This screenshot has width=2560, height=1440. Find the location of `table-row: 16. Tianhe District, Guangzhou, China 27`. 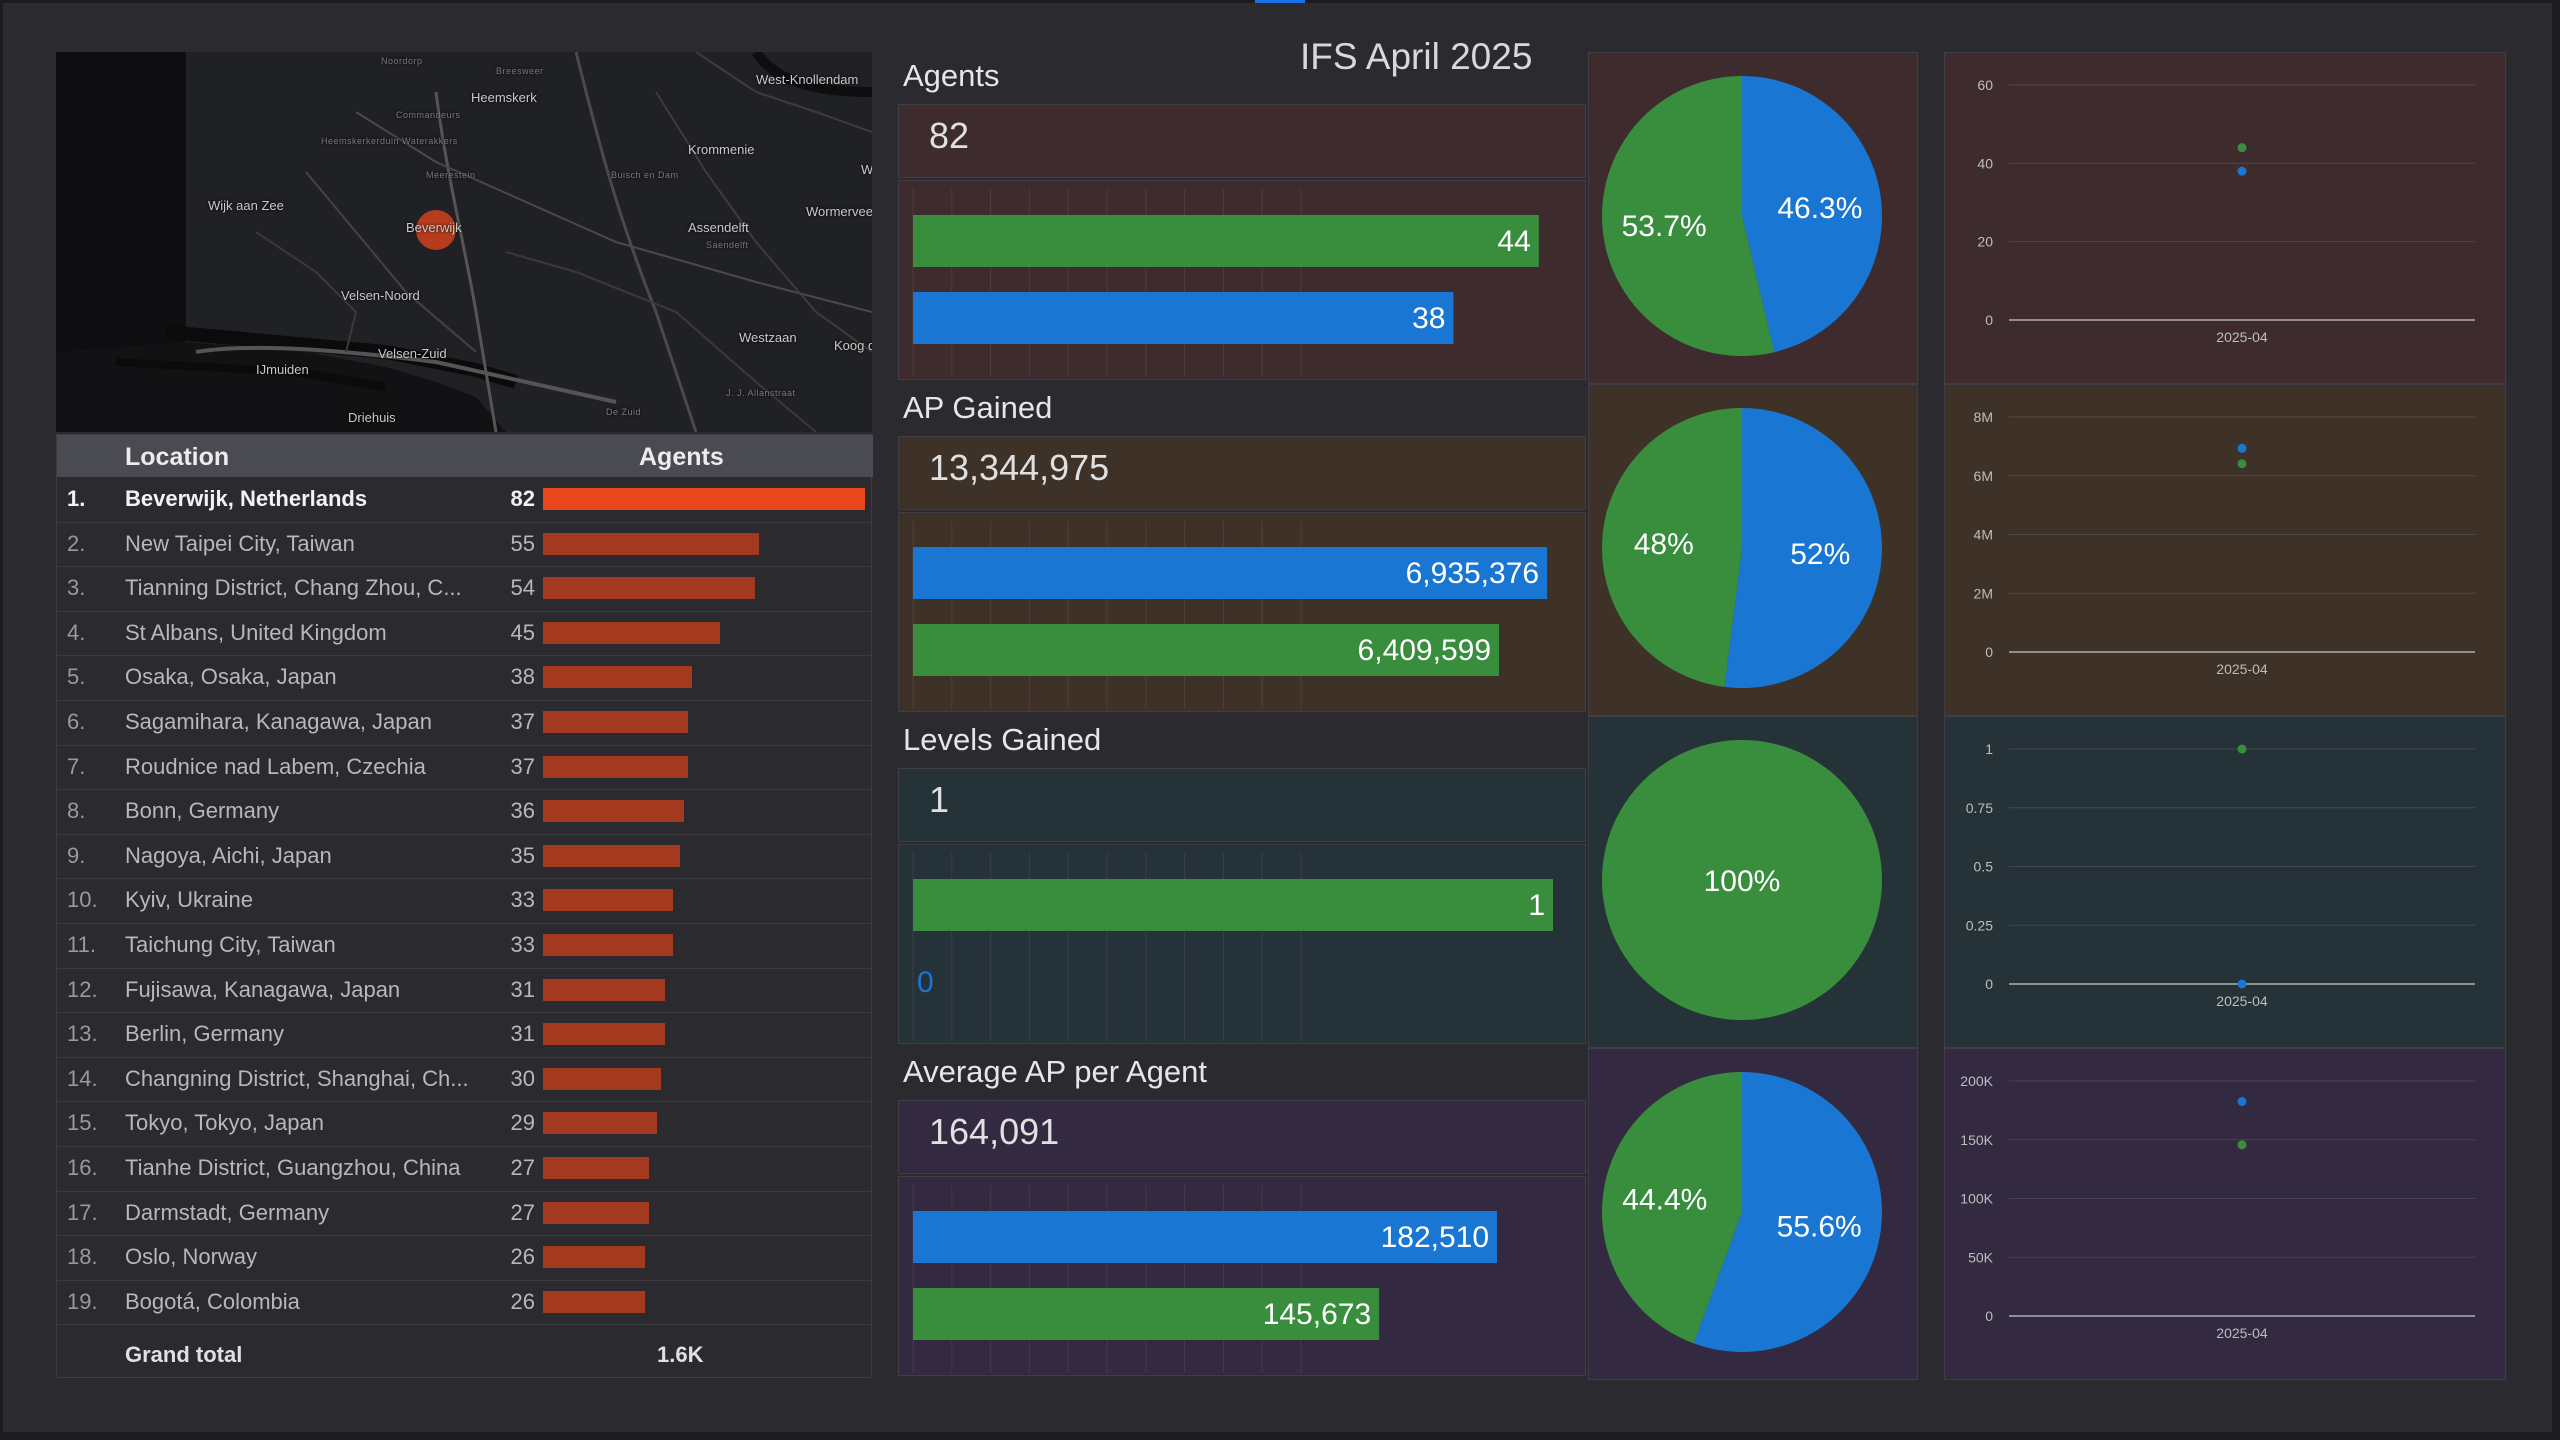

table-row: 16. Tianhe District, Guangzhou, China 27 is located at coordinates (465, 1169).